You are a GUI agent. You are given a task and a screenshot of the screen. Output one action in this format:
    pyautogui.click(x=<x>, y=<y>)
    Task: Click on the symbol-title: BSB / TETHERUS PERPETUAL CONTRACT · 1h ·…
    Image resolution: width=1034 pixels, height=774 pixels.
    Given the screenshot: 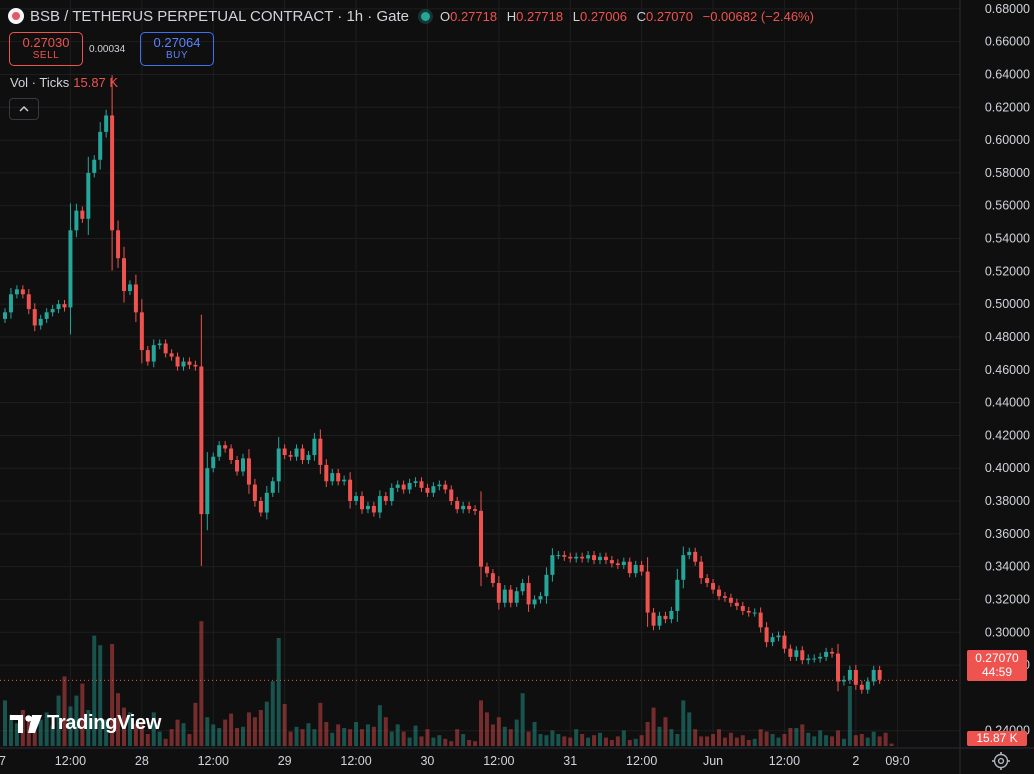 What is the action you would take?
    pyautogui.click(x=219, y=16)
    